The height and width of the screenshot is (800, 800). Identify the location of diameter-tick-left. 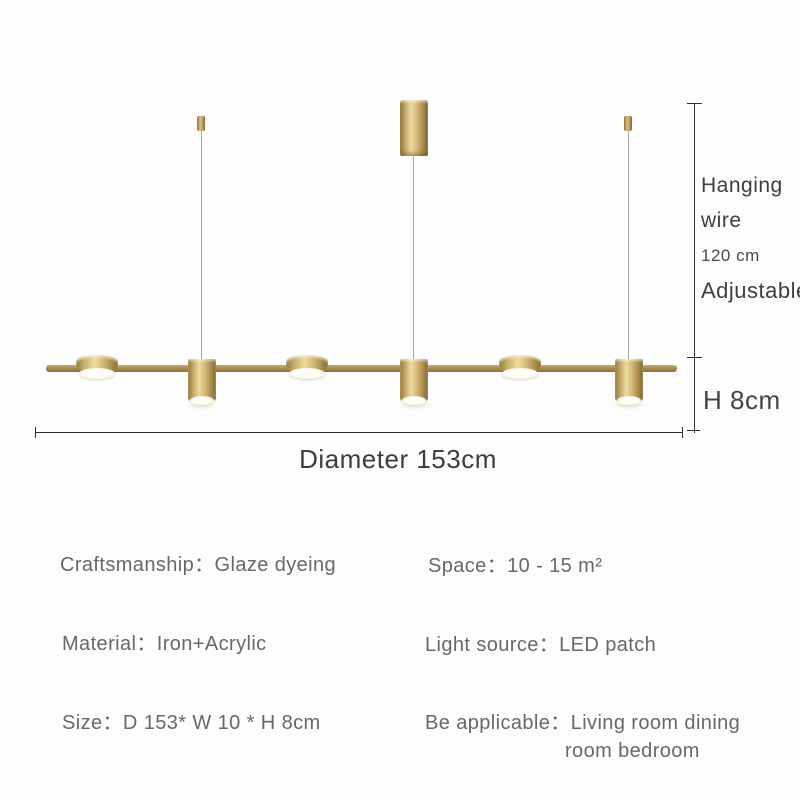
(35, 432).